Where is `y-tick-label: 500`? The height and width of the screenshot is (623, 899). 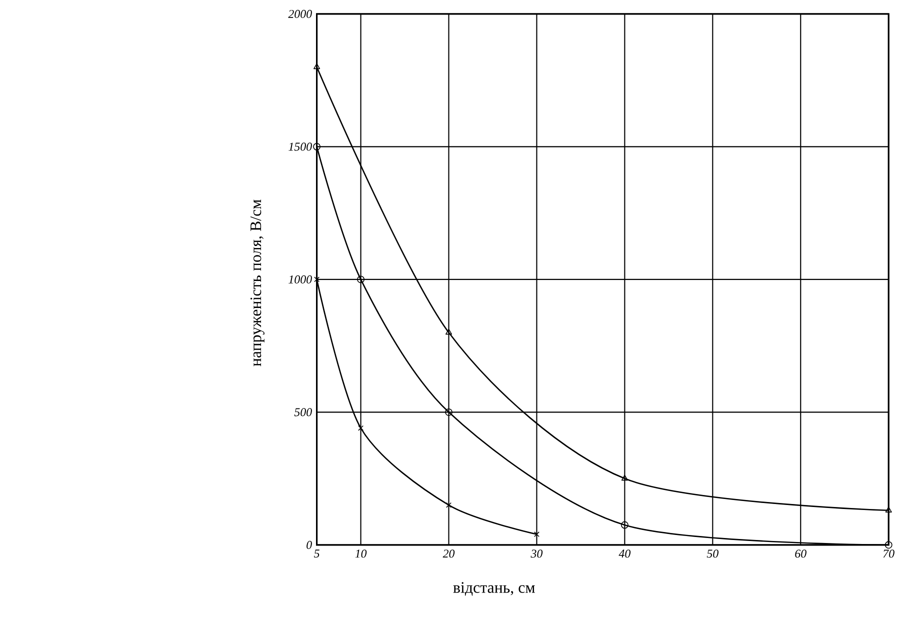
y-tick-label: 500 is located at coordinates (303, 412).